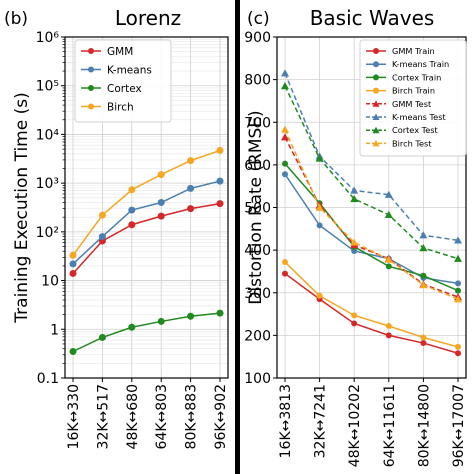 The height and width of the screenshot is (474, 474). What do you see at coordinates (257, 209) in the screenshot?
I see `y-tick-label: 500` at bounding box center [257, 209].